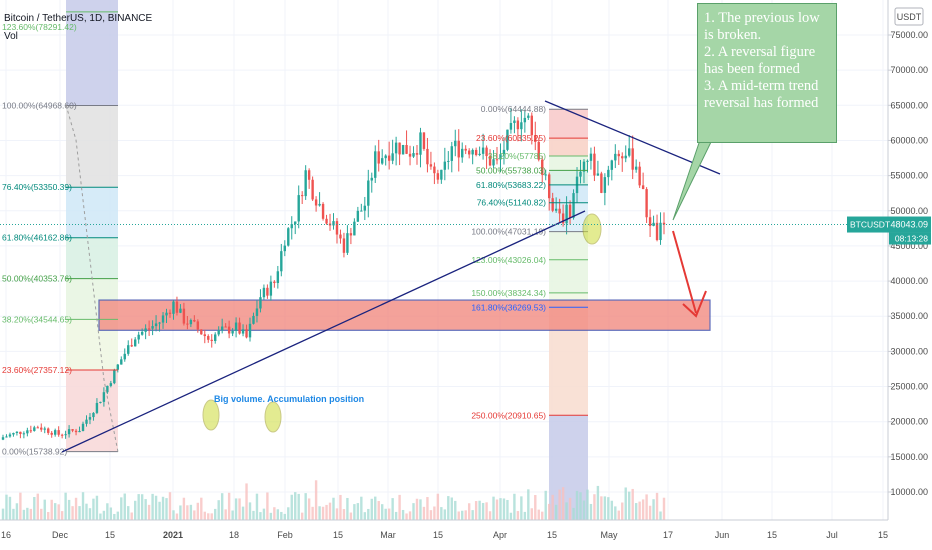 This screenshot has width=932, height=550. I want to click on price-tick-label: 70000.00, so click(909, 70).